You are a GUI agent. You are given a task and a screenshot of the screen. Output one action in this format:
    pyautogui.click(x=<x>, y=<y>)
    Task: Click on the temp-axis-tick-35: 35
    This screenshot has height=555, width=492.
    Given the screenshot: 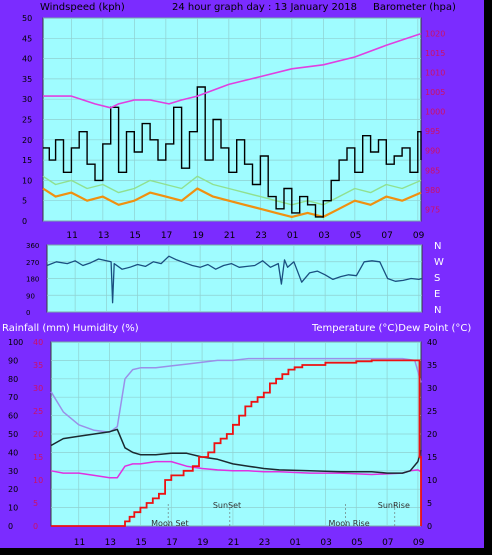 What is the action you would take?
    pyautogui.click(x=432, y=365)
    